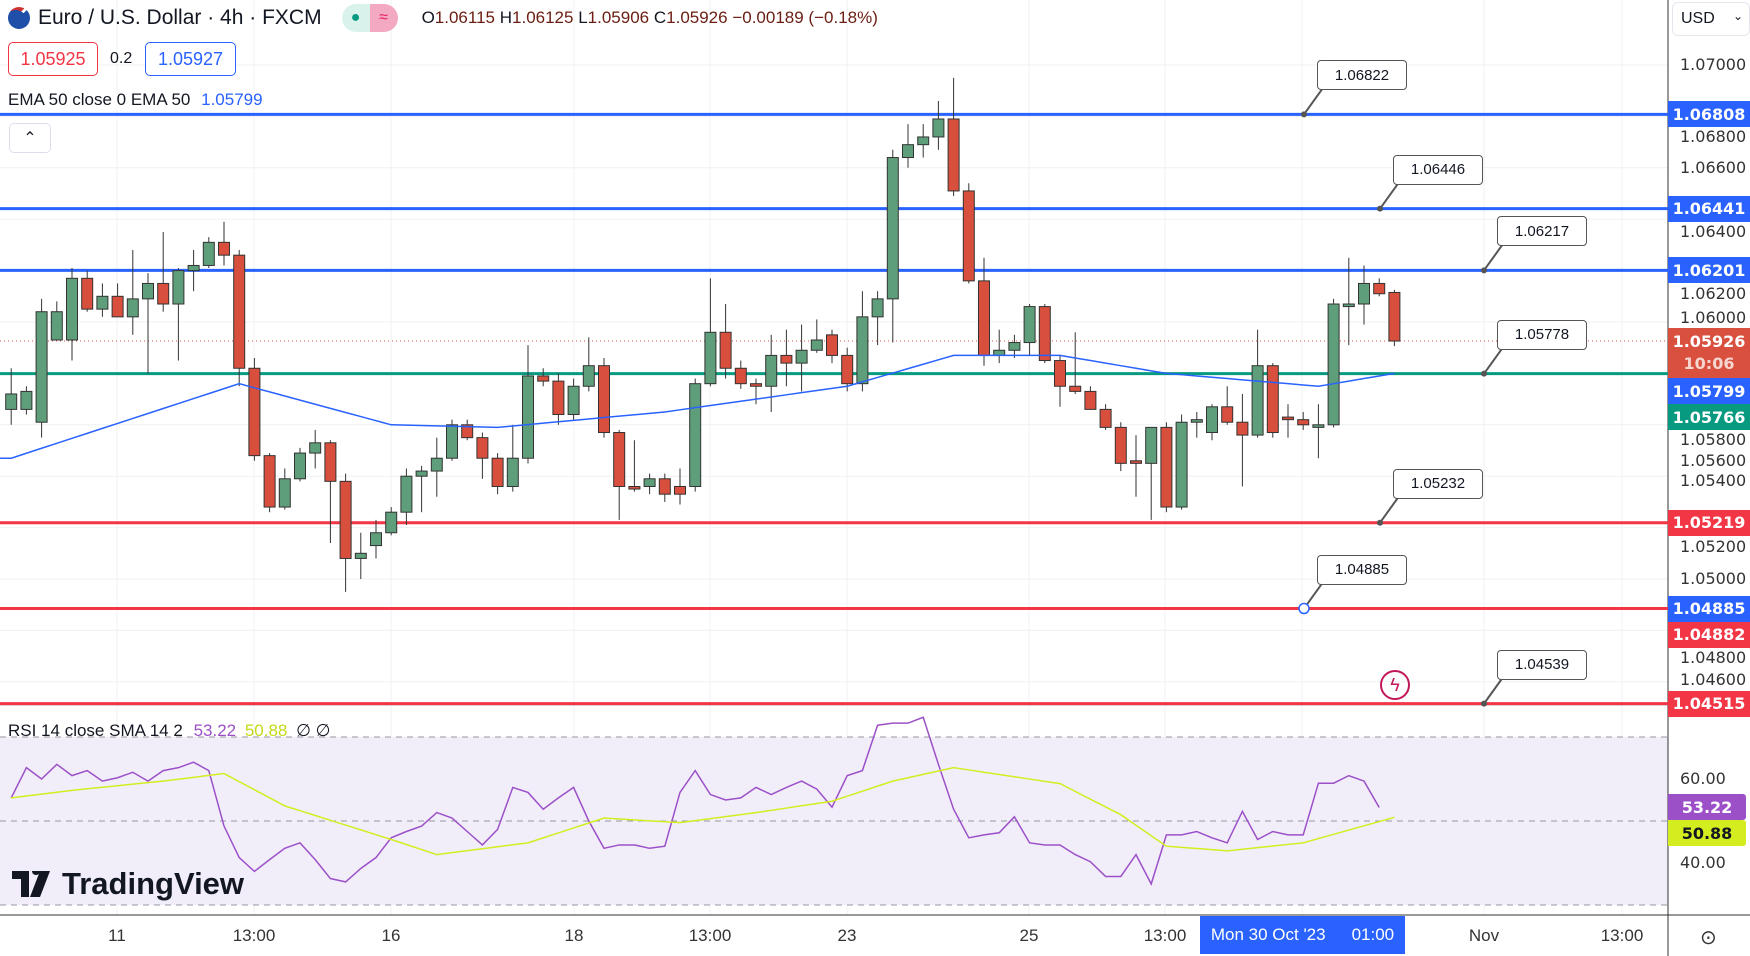  What do you see at coordinates (19, 18) in the screenshot?
I see `eur-usd-flag-icon` at bounding box center [19, 18].